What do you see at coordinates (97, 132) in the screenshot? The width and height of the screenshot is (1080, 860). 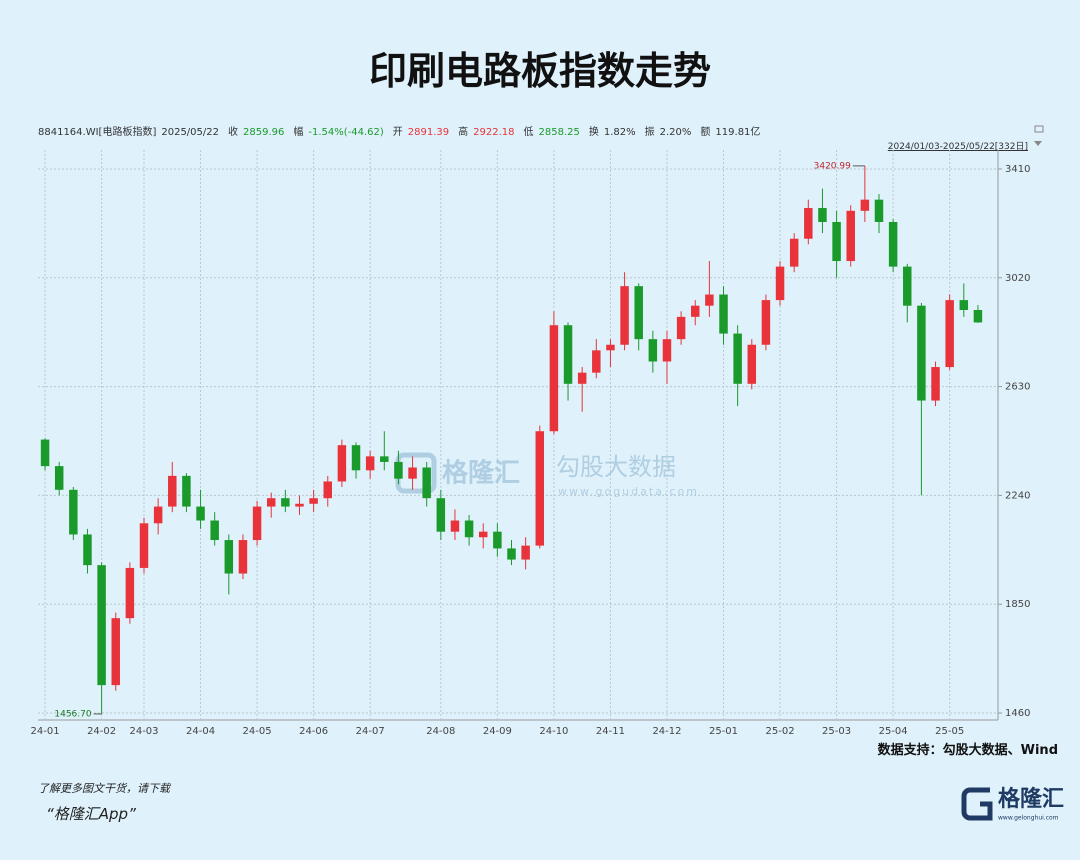 I see `info-label: 8841164.WI[电路板指数]` at bounding box center [97, 132].